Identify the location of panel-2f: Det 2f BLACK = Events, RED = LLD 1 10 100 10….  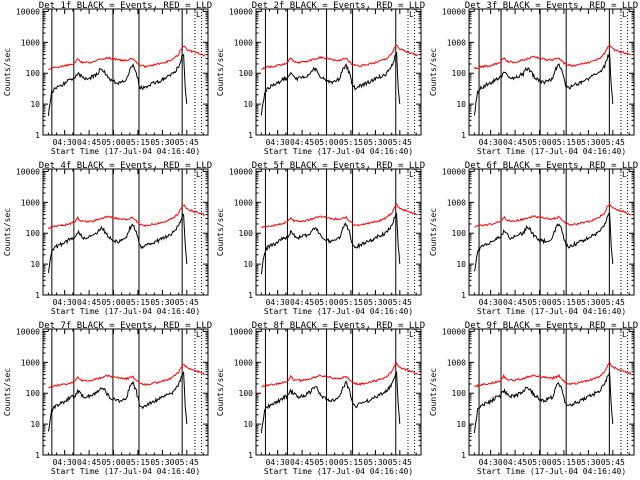
(320, 78).